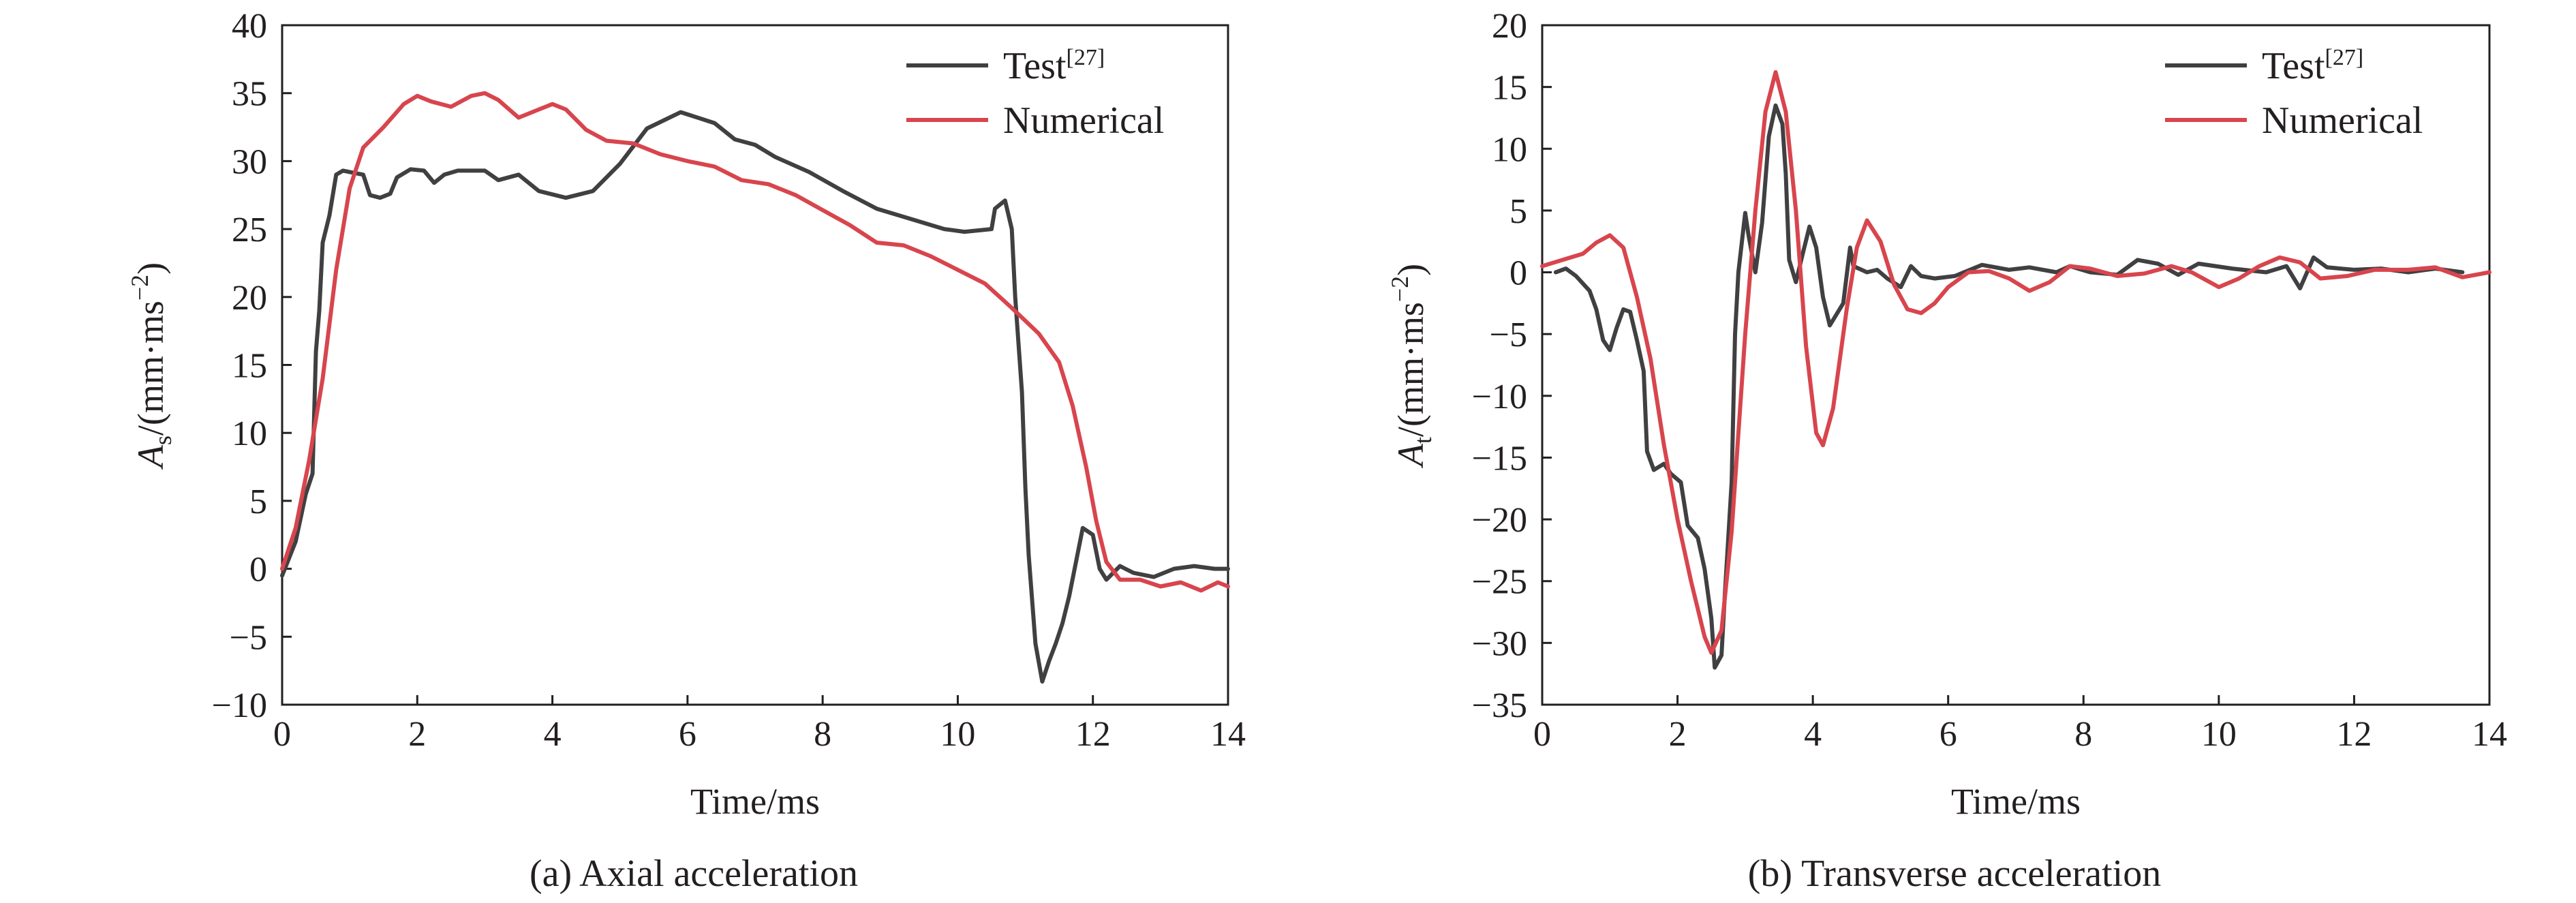  I want to click on y-axis-subscript: s, so click(163, 440).